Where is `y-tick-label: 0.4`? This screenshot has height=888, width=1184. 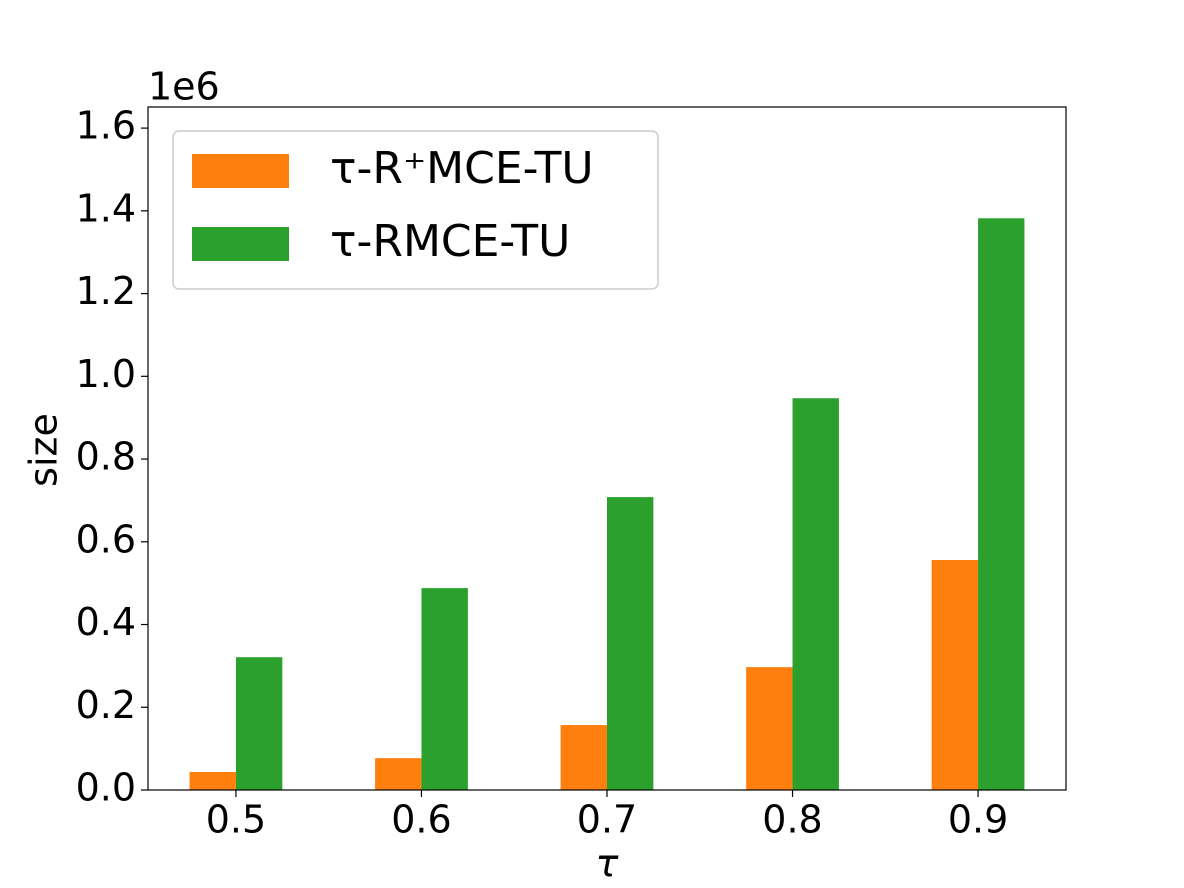 y-tick-label: 0.4 is located at coordinates (106, 622).